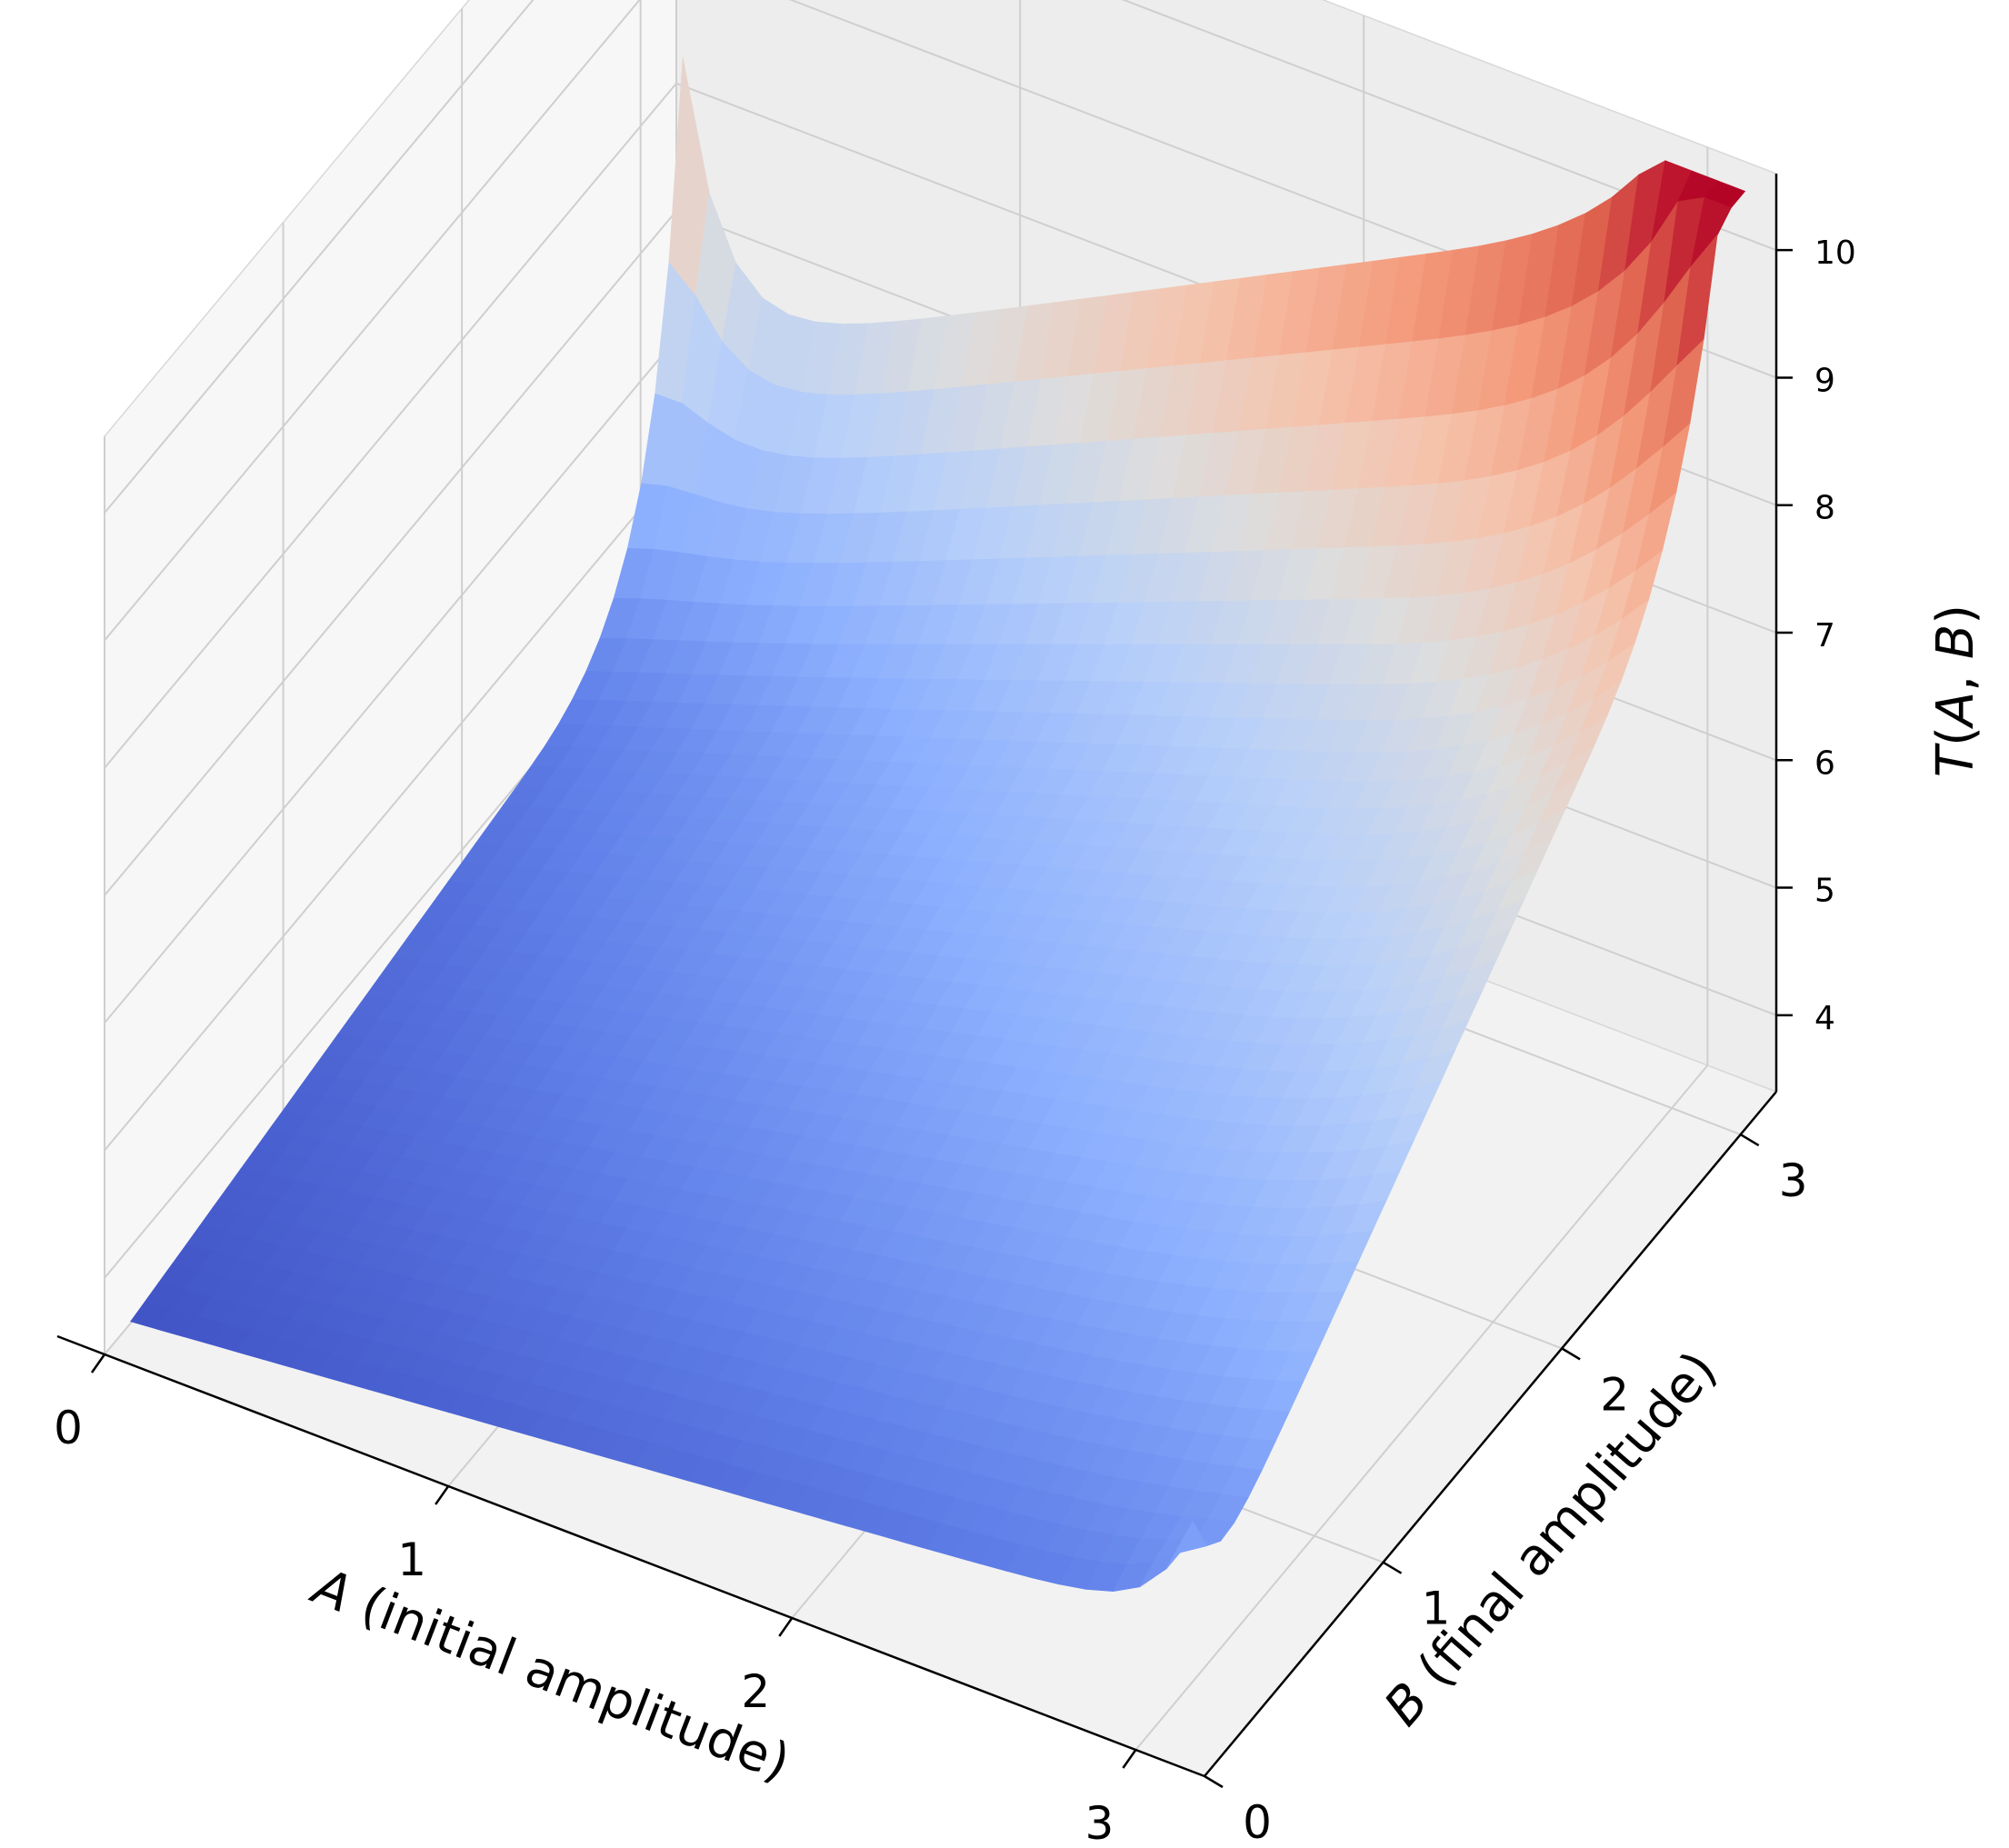  What do you see at coordinates (1614, 1394) in the screenshot?
I see `y-tick-label: 2` at bounding box center [1614, 1394].